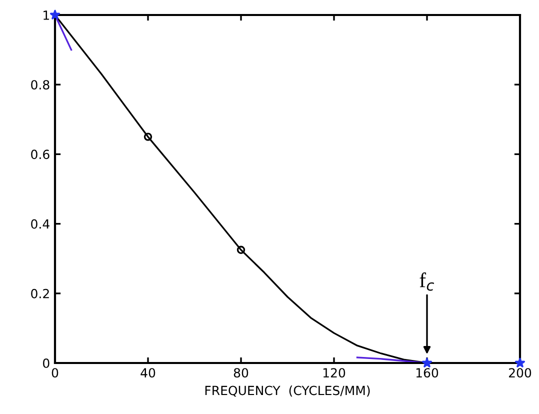 The width and height of the screenshot is (539, 414). What do you see at coordinates (241, 373) in the screenshot?
I see `x-tick-label: 80` at bounding box center [241, 373].